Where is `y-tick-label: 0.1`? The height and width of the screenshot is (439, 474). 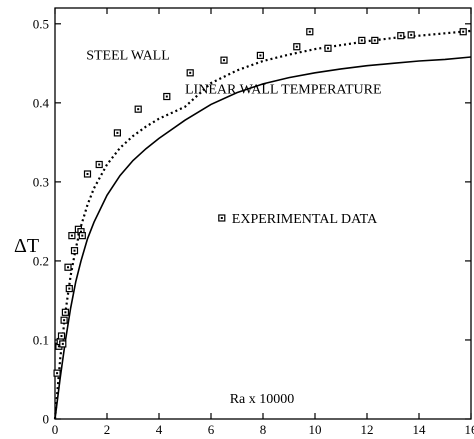 y-tick-label: 0.1 is located at coordinates (41, 339).